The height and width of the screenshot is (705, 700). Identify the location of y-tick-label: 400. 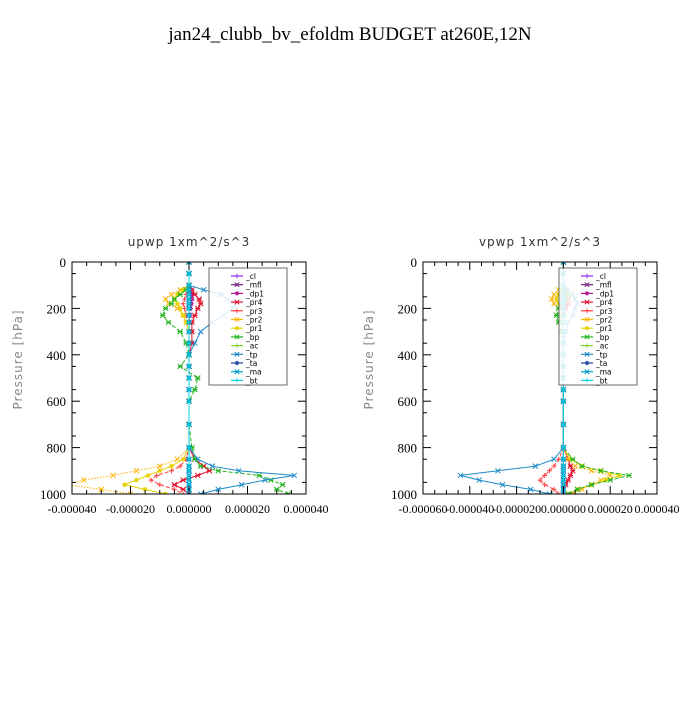
(408, 355).